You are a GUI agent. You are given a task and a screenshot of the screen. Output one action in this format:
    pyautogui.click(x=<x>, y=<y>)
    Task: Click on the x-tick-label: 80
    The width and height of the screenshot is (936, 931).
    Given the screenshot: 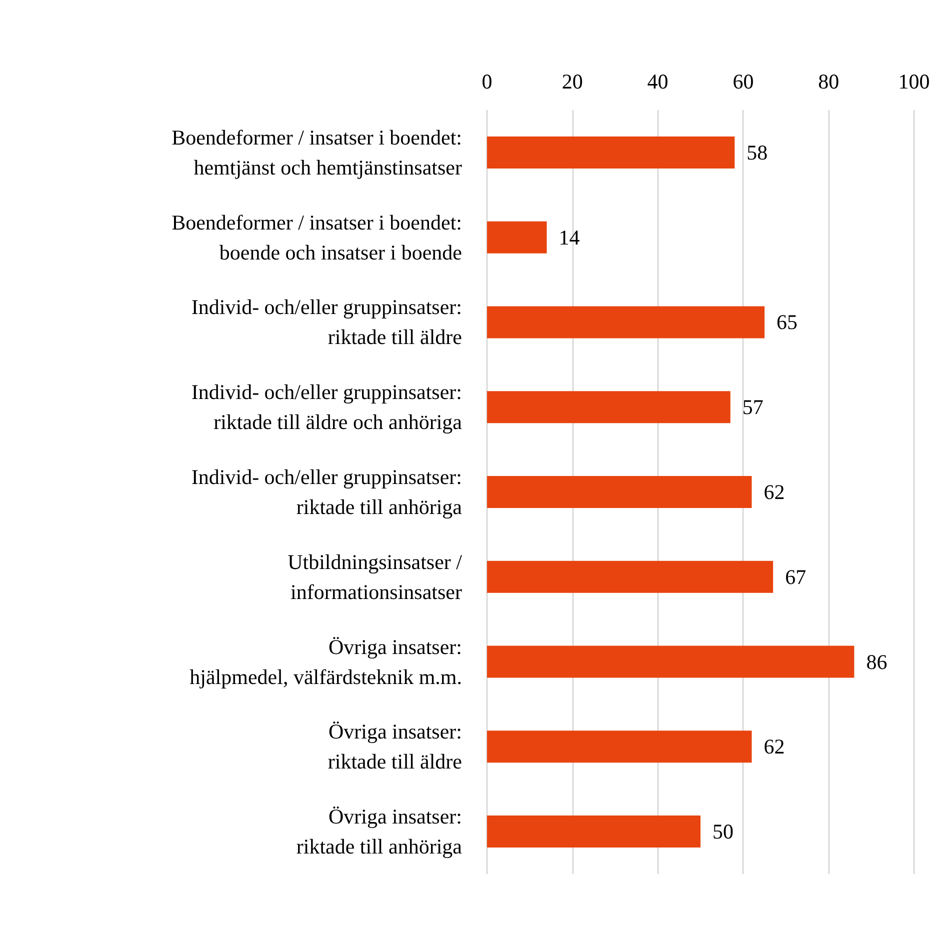 What is the action you would take?
    pyautogui.click(x=829, y=82)
    